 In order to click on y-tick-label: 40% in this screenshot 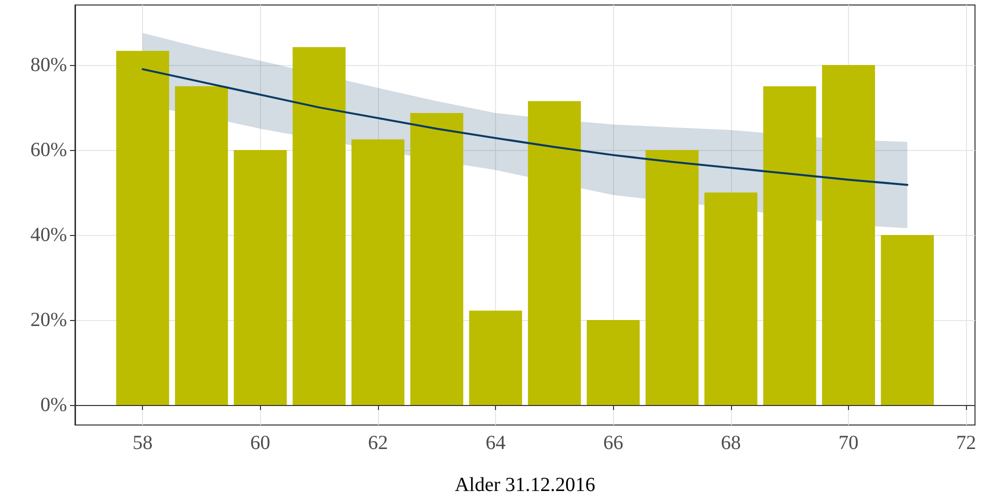, I will do `click(48, 235)`.